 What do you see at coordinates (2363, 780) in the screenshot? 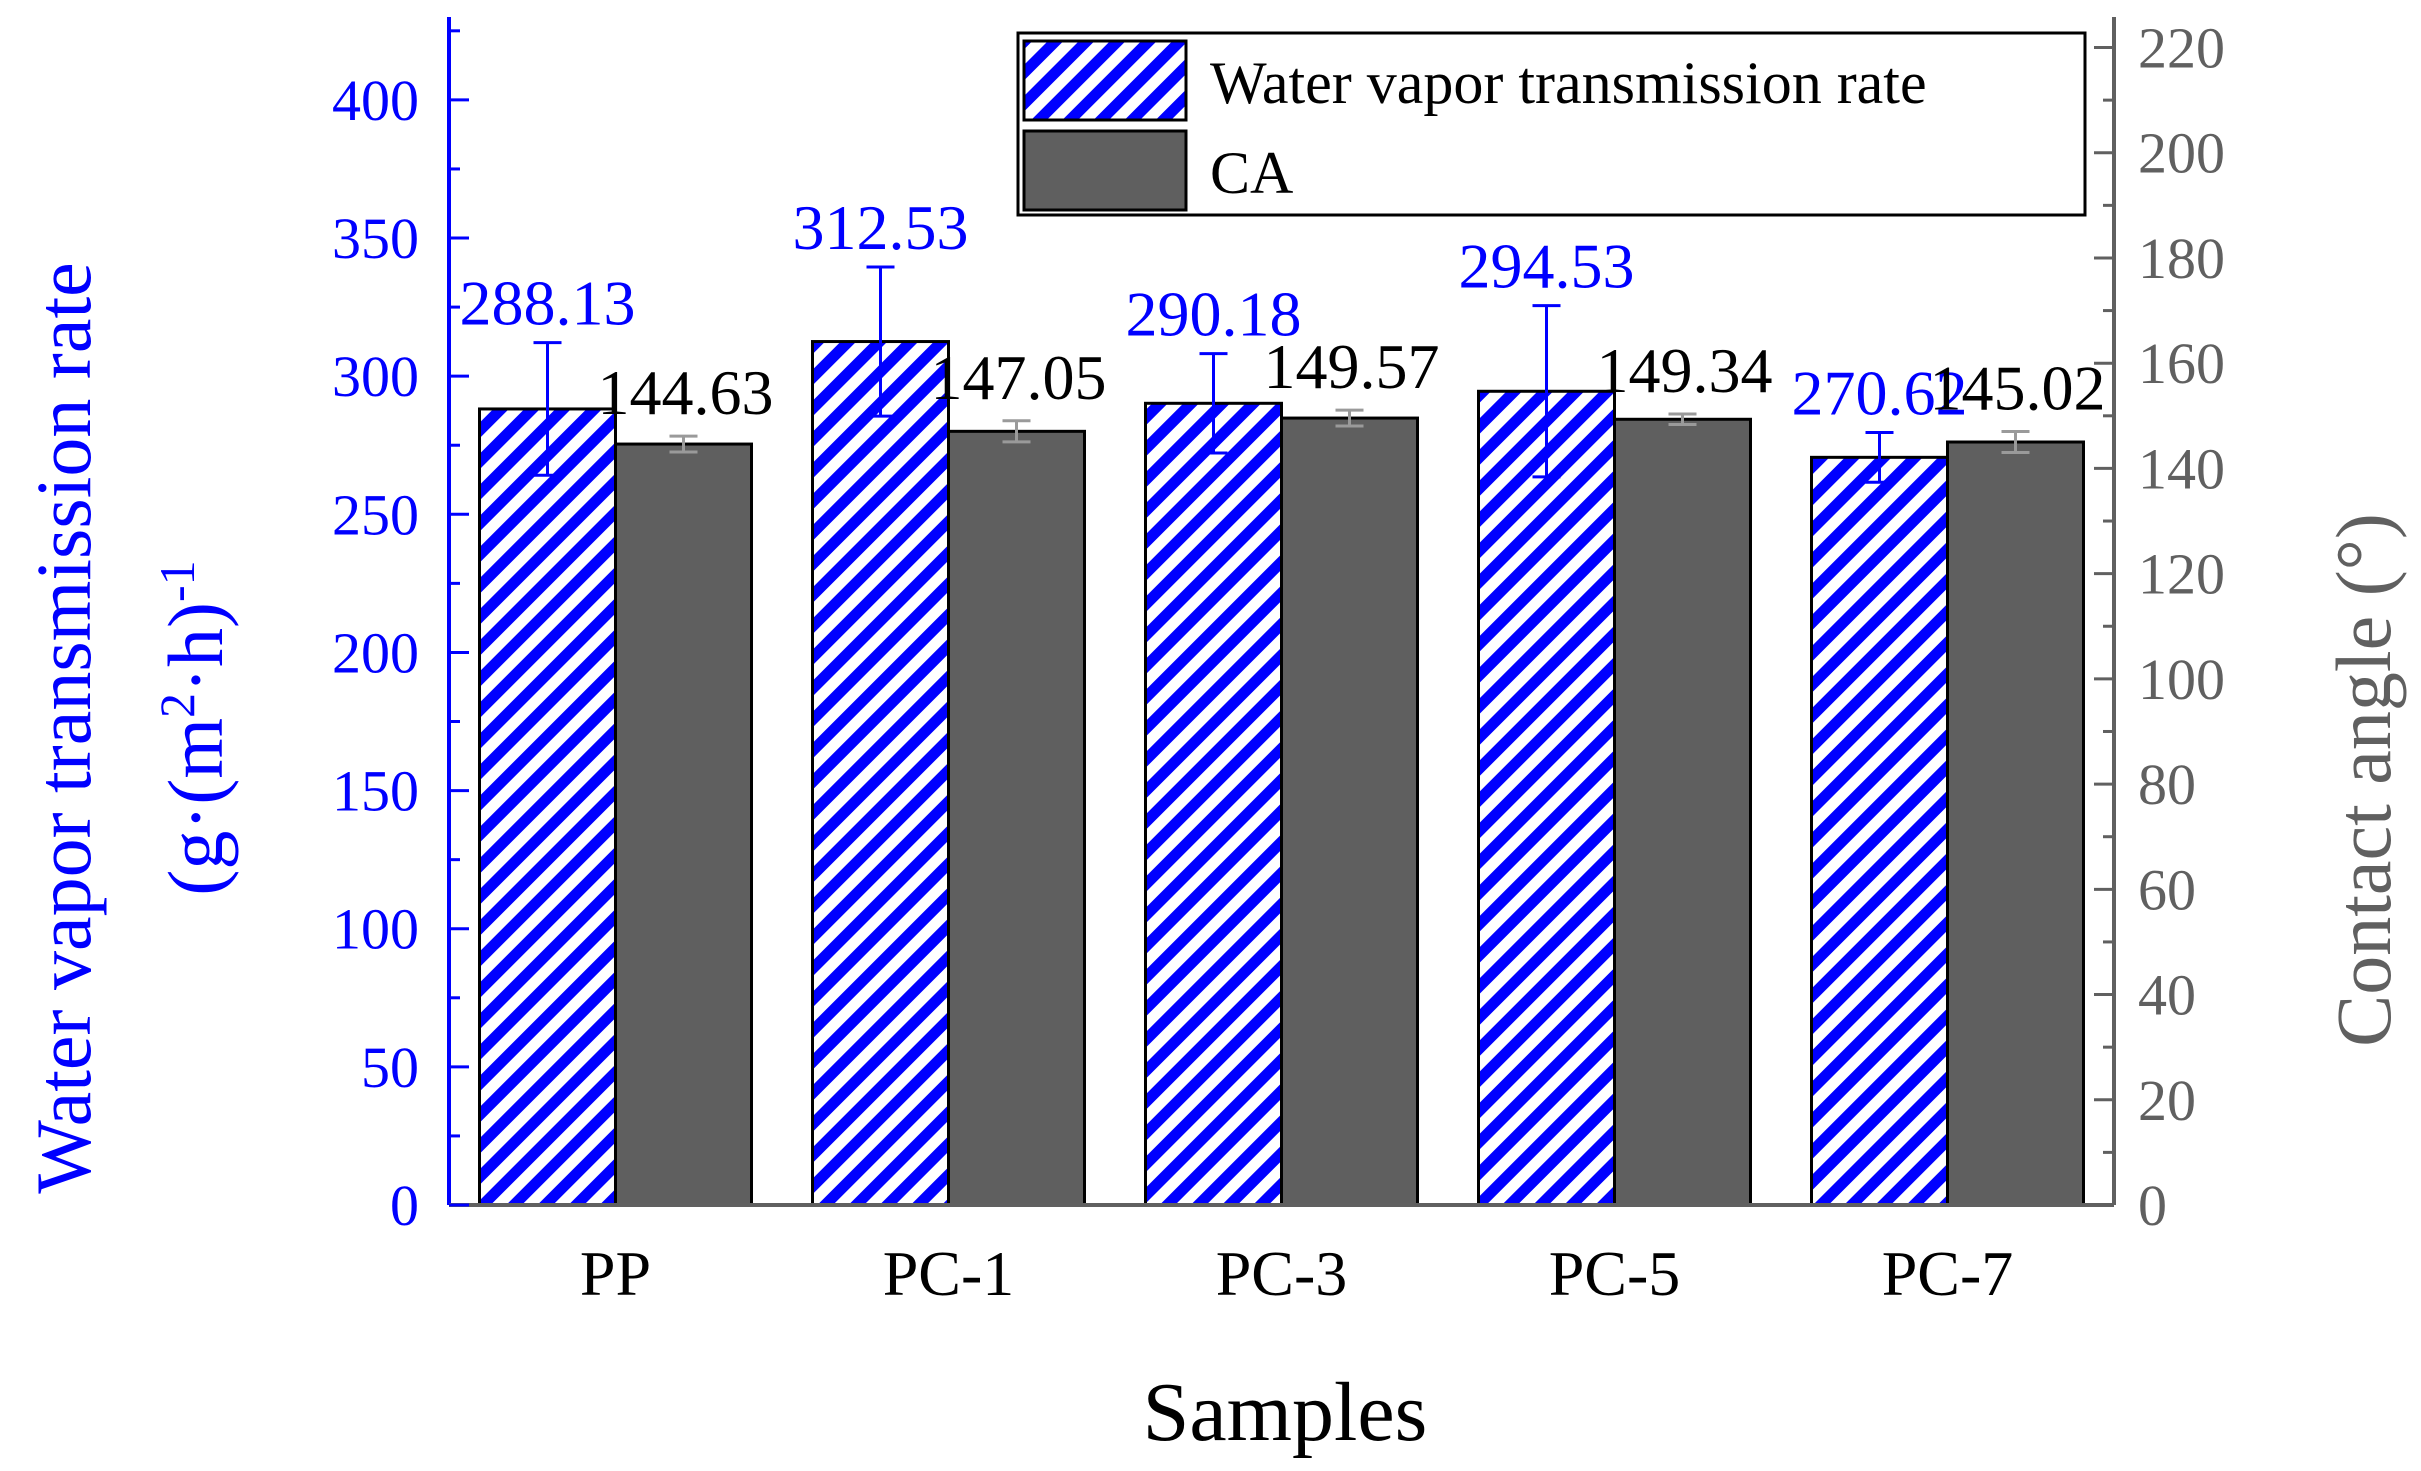
I see `y-right-title: Contact angle (°)` at bounding box center [2363, 780].